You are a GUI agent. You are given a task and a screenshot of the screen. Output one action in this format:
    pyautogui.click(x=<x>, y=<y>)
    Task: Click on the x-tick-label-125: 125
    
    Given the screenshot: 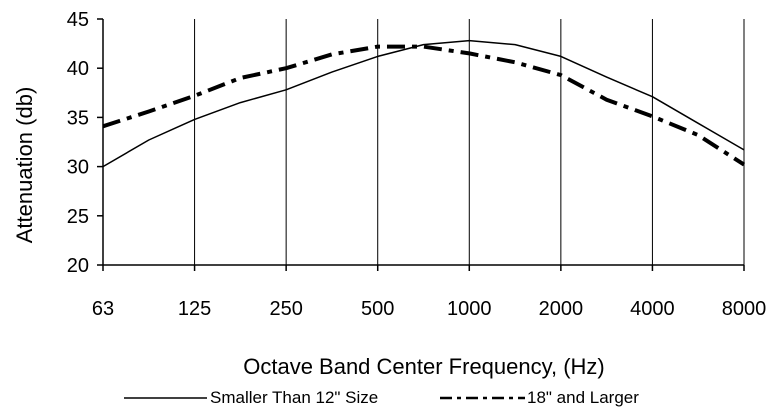 What is the action you would take?
    pyautogui.click(x=194, y=309)
    